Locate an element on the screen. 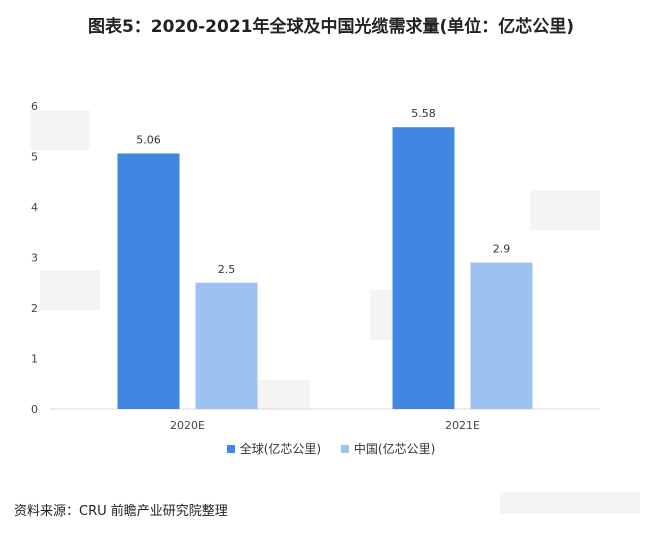 This screenshot has width=662, height=534. data-label: 5.58 is located at coordinates (423, 113).